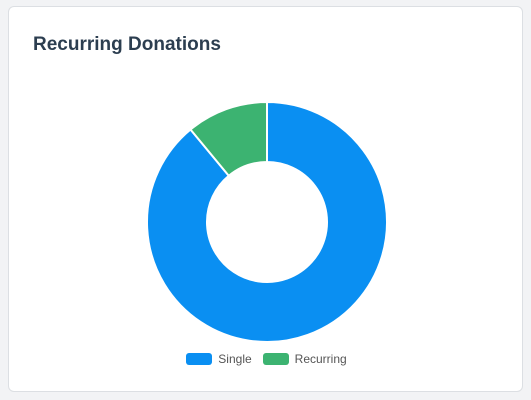 The width and height of the screenshot is (531, 400). I want to click on legend-label: Single, so click(235, 359).